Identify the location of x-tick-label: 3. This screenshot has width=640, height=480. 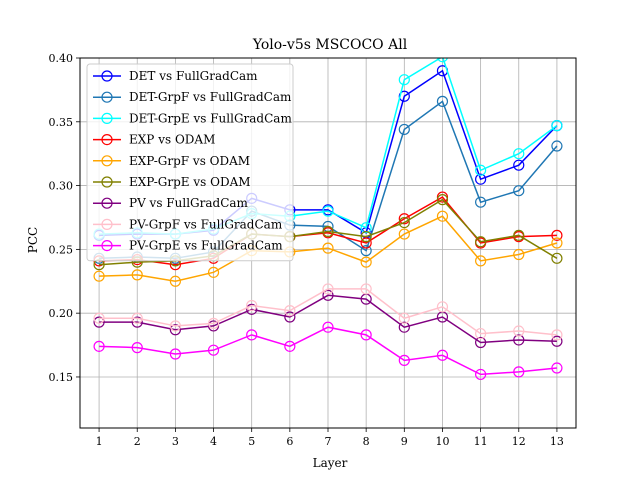
(175, 441).